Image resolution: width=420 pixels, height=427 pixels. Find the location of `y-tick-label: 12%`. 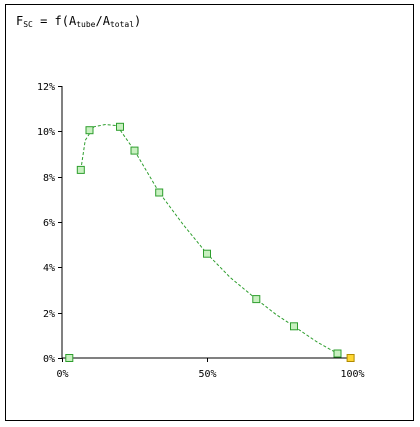

y-tick-label: 12% is located at coordinates (46, 87).